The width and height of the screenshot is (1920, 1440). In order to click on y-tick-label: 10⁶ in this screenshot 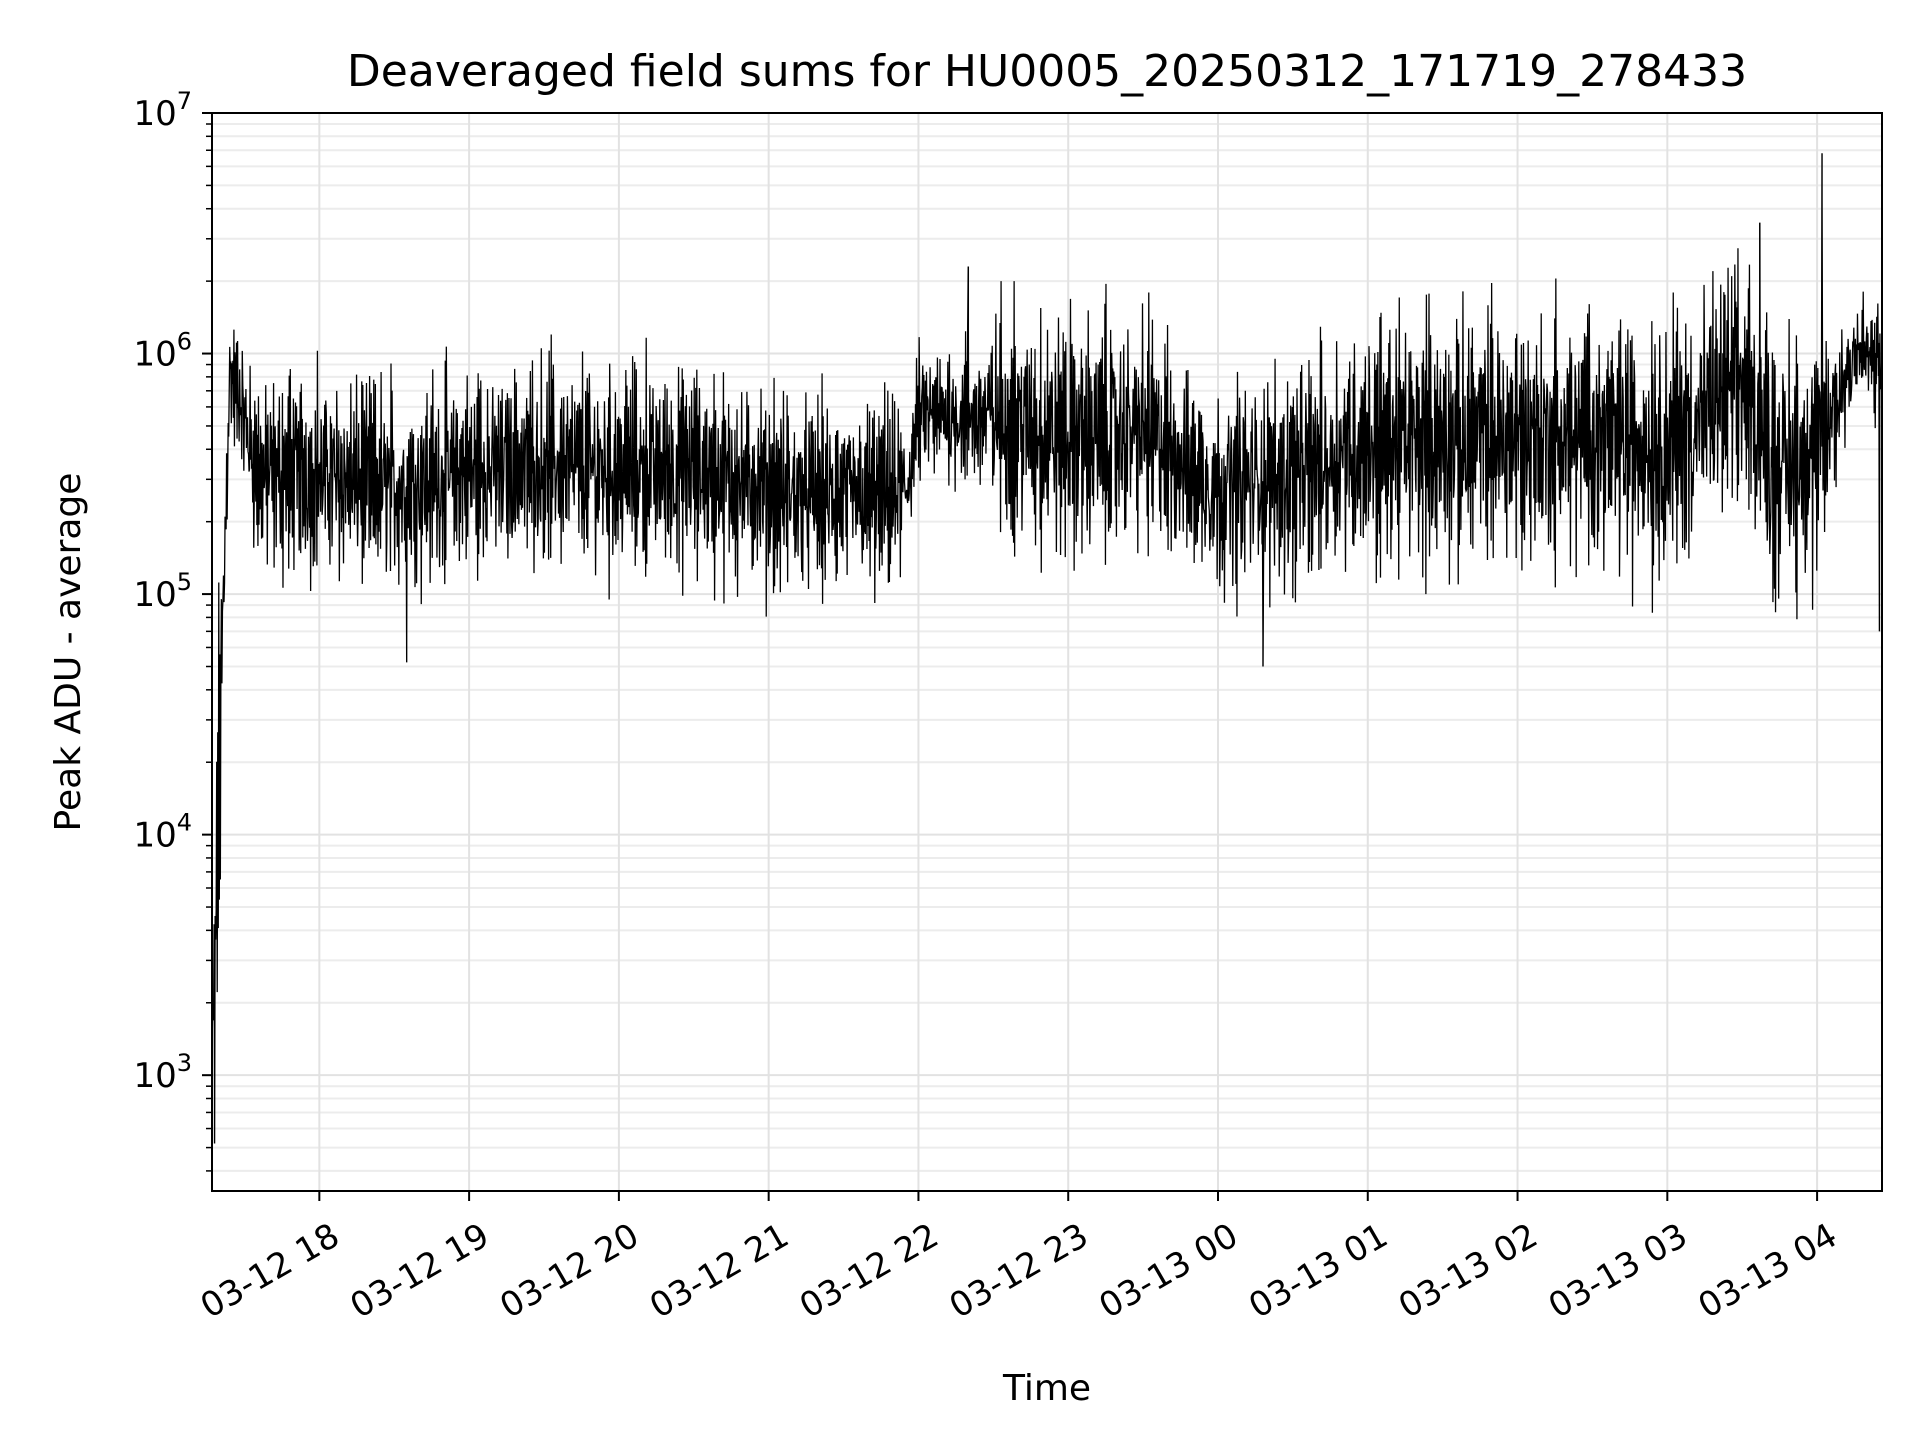, I will do `click(162, 351)`.